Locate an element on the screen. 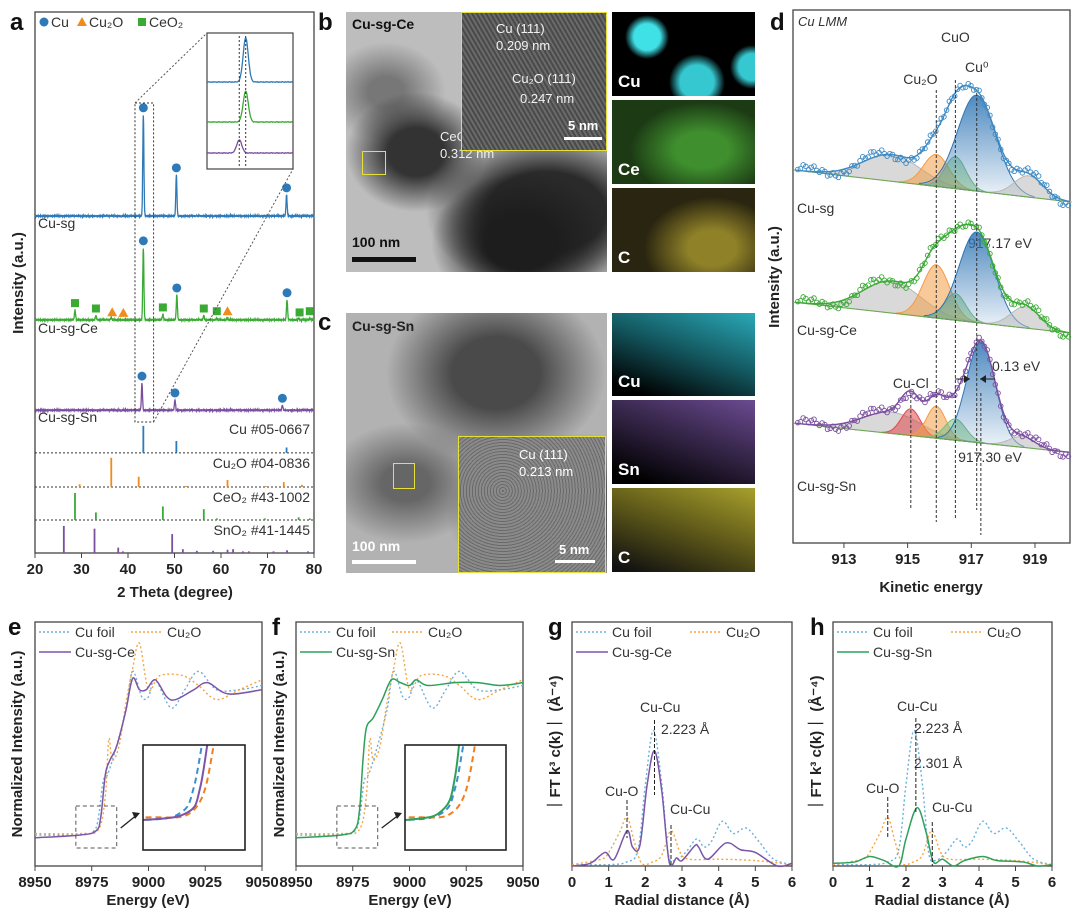  hrtem-b-cu-spacing: 0.209 nm is located at coordinates (523, 45).